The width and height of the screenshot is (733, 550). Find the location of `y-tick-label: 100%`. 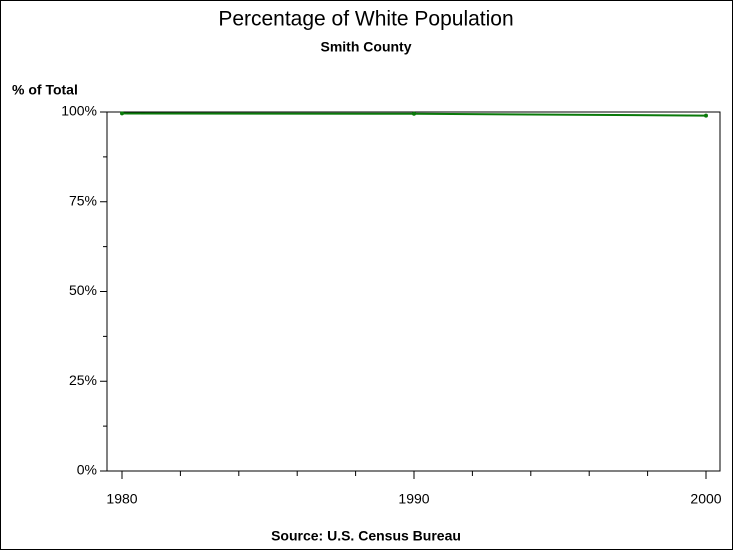

y-tick-label: 100% is located at coordinates (79, 111).